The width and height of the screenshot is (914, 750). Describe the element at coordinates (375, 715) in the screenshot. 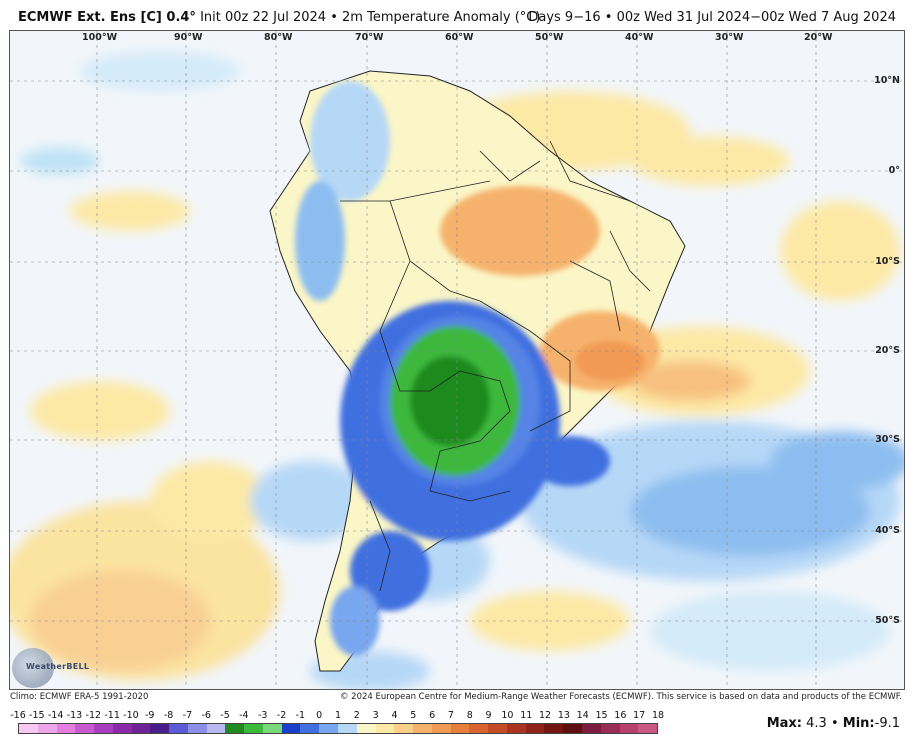

I see `colorbar-tick-label: 3` at that location.